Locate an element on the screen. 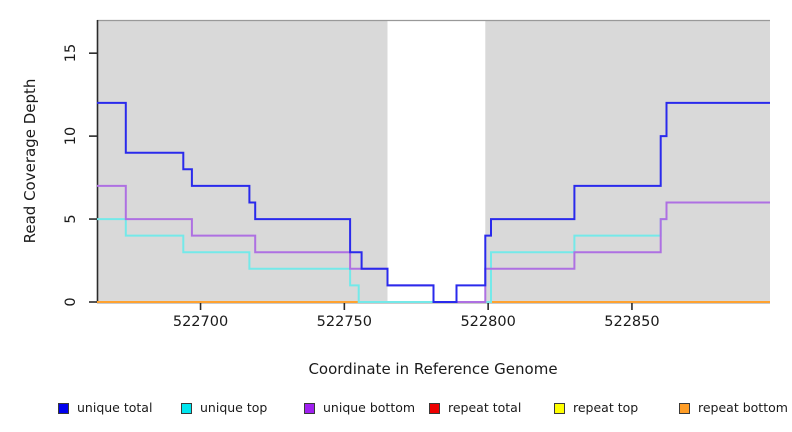 This screenshot has width=792, height=432. y-tick-label: 10 is located at coordinates (71, 136).